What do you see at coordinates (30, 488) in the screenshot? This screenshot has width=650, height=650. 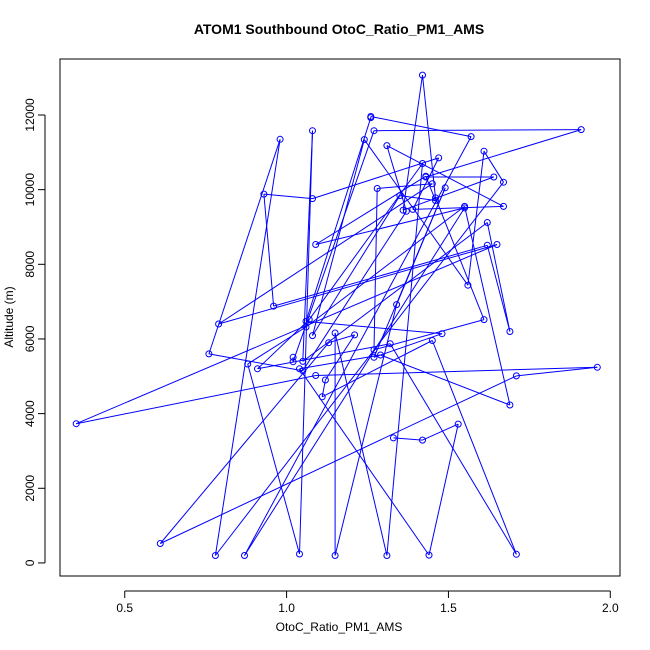 I see `y-tick-label: 2000` at bounding box center [30, 488].